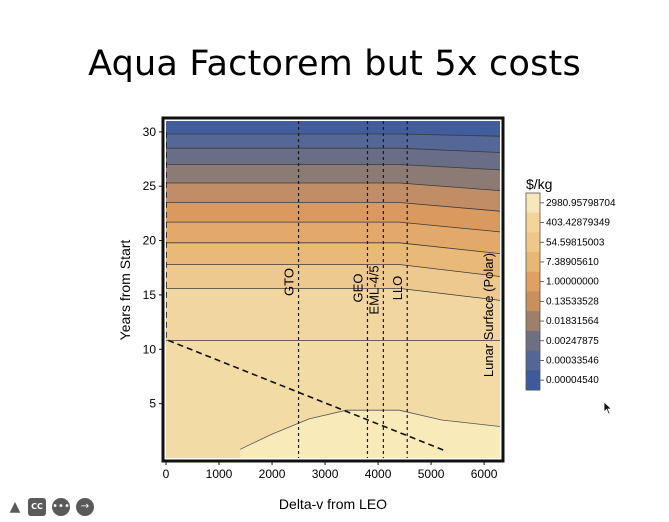  What do you see at coordinates (357, 288) in the screenshot?
I see `ref-label-geo: GEO` at bounding box center [357, 288].